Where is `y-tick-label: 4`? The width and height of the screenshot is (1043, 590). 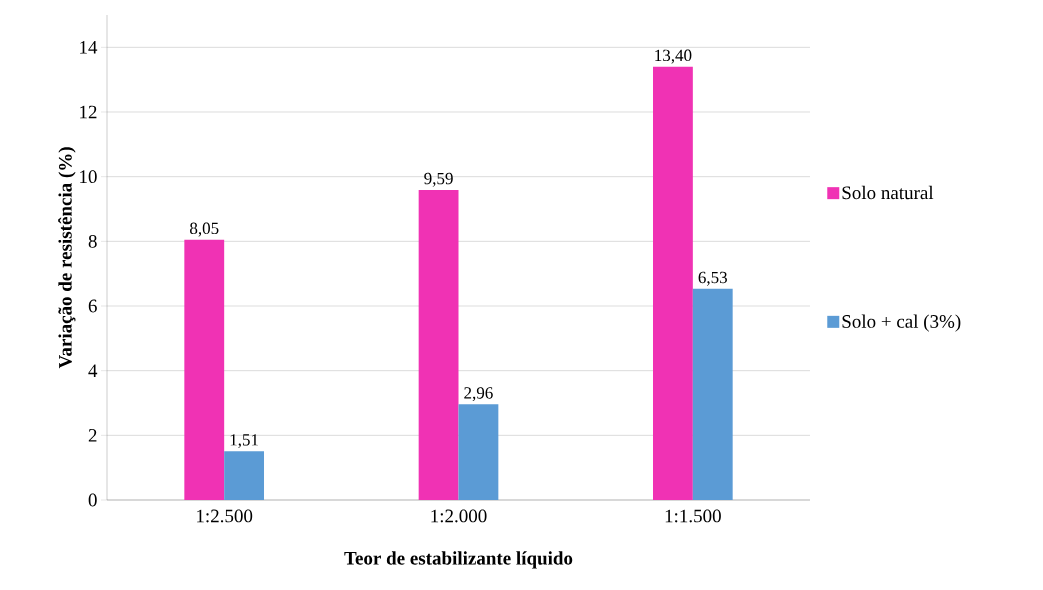
y-tick-label: 4 is located at coordinates (93, 370).